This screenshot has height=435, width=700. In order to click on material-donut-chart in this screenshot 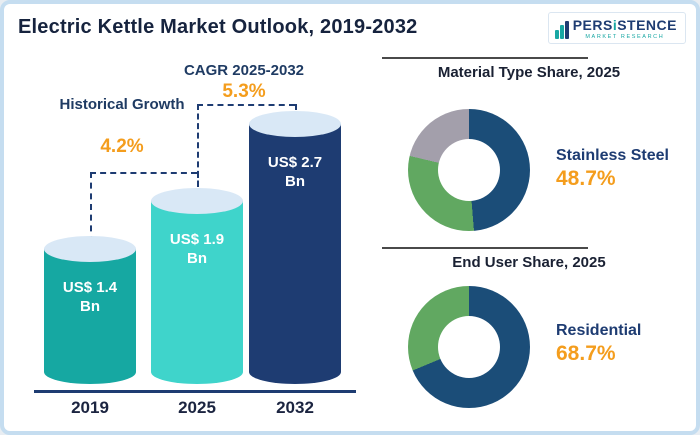, I will do `click(469, 170)`.